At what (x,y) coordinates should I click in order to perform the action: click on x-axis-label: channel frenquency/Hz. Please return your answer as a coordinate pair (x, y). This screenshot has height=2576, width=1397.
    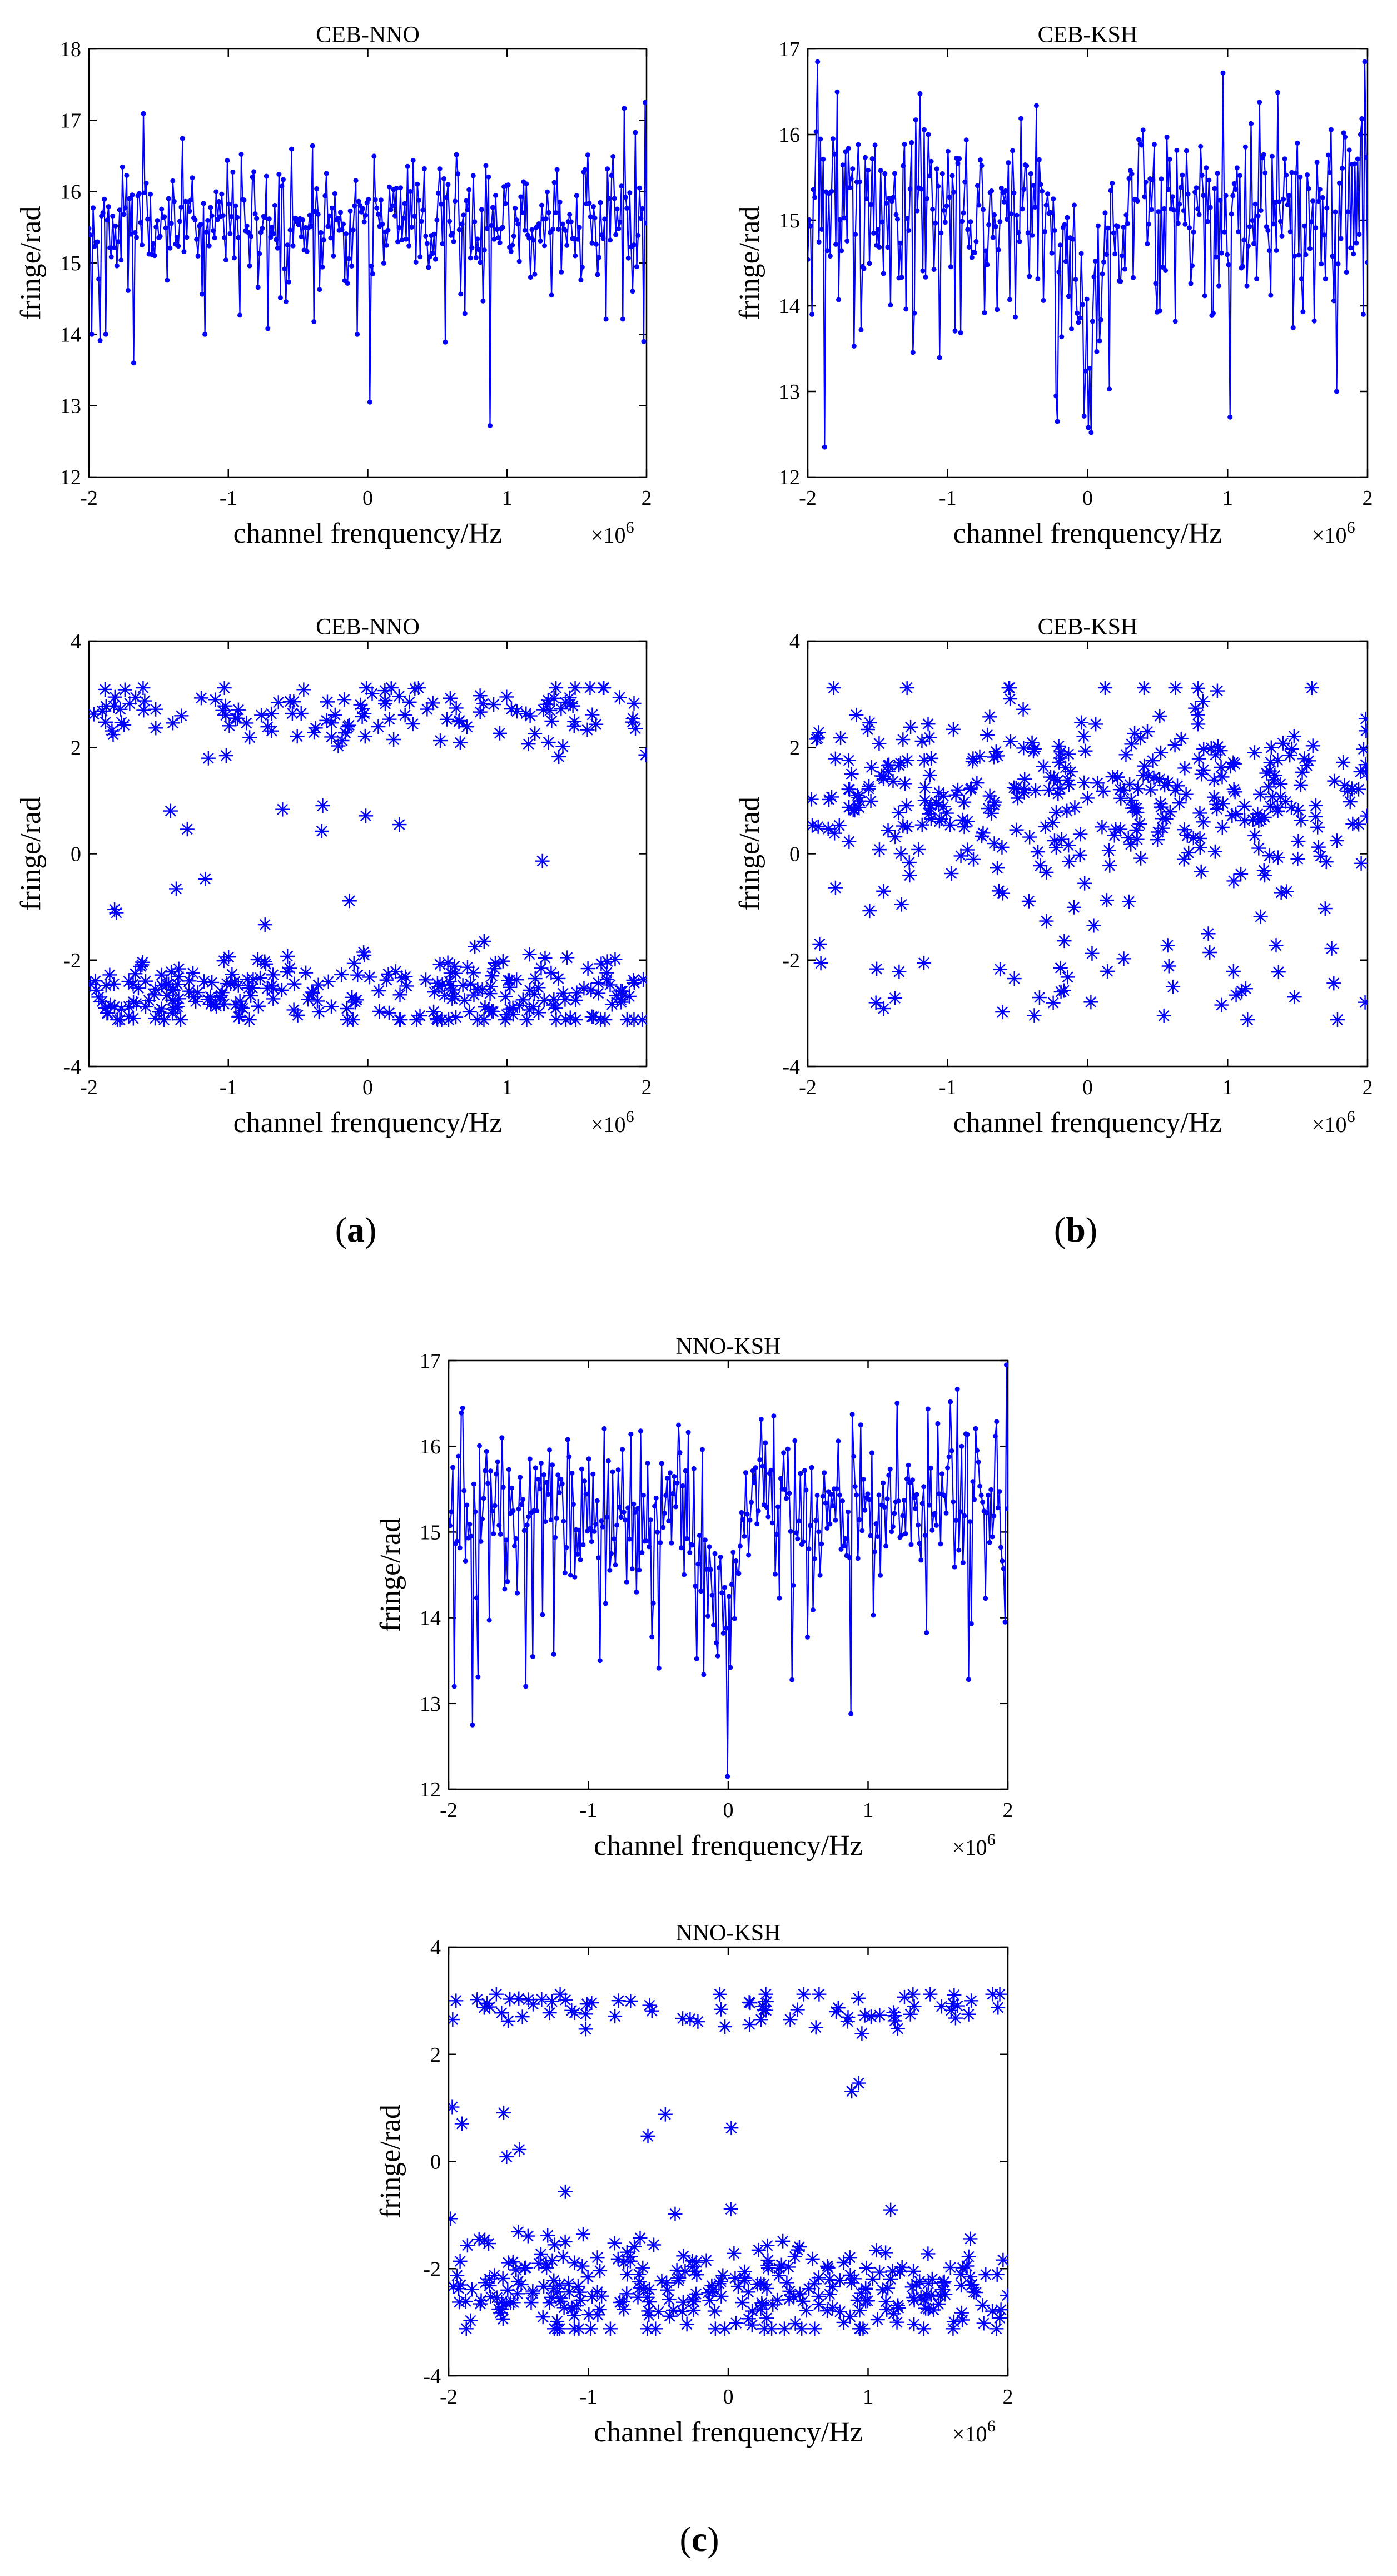
    Looking at the image, I should click on (1087, 533).